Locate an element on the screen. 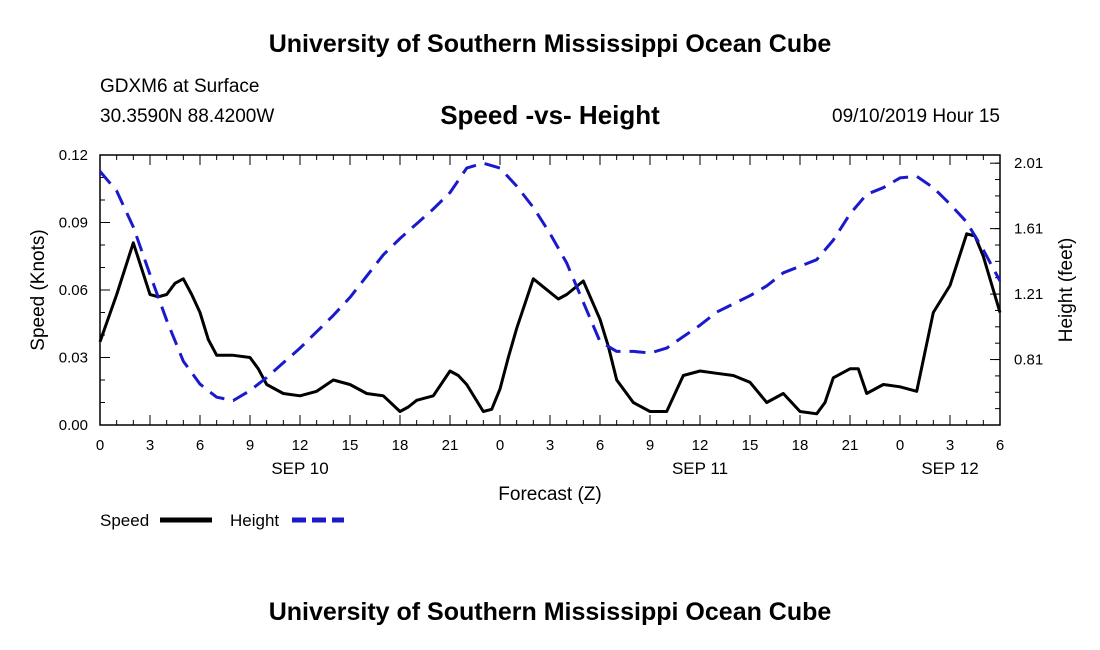 The image size is (1100, 650). y-left-tick-label: 0.00 is located at coordinates (73, 425).